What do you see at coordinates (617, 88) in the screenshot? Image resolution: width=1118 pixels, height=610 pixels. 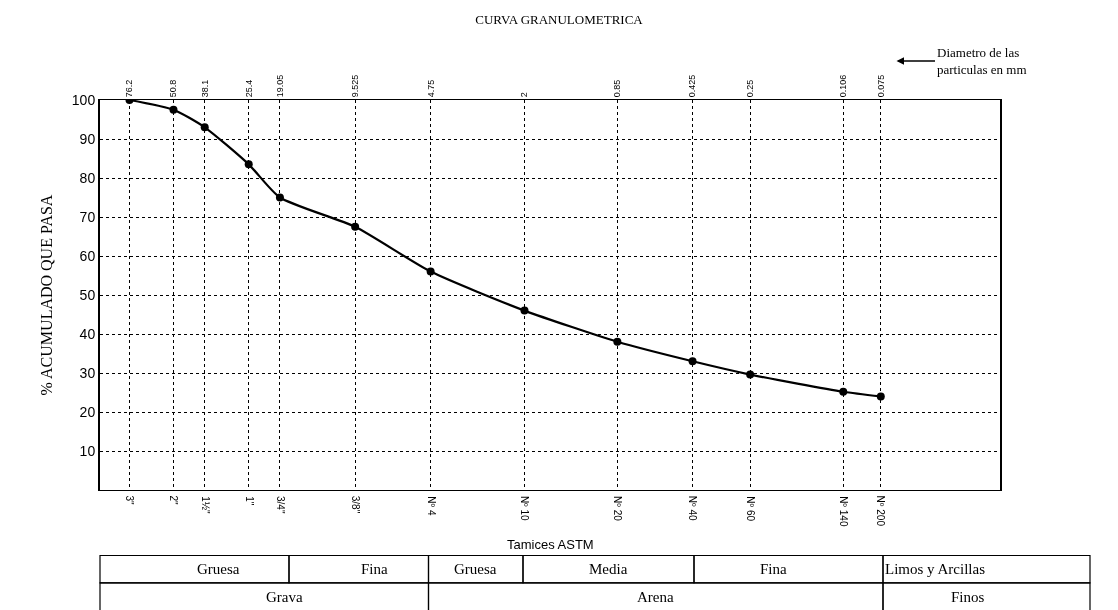 I see `x-tick-label: 0.85` at bounding box center [617, 88].